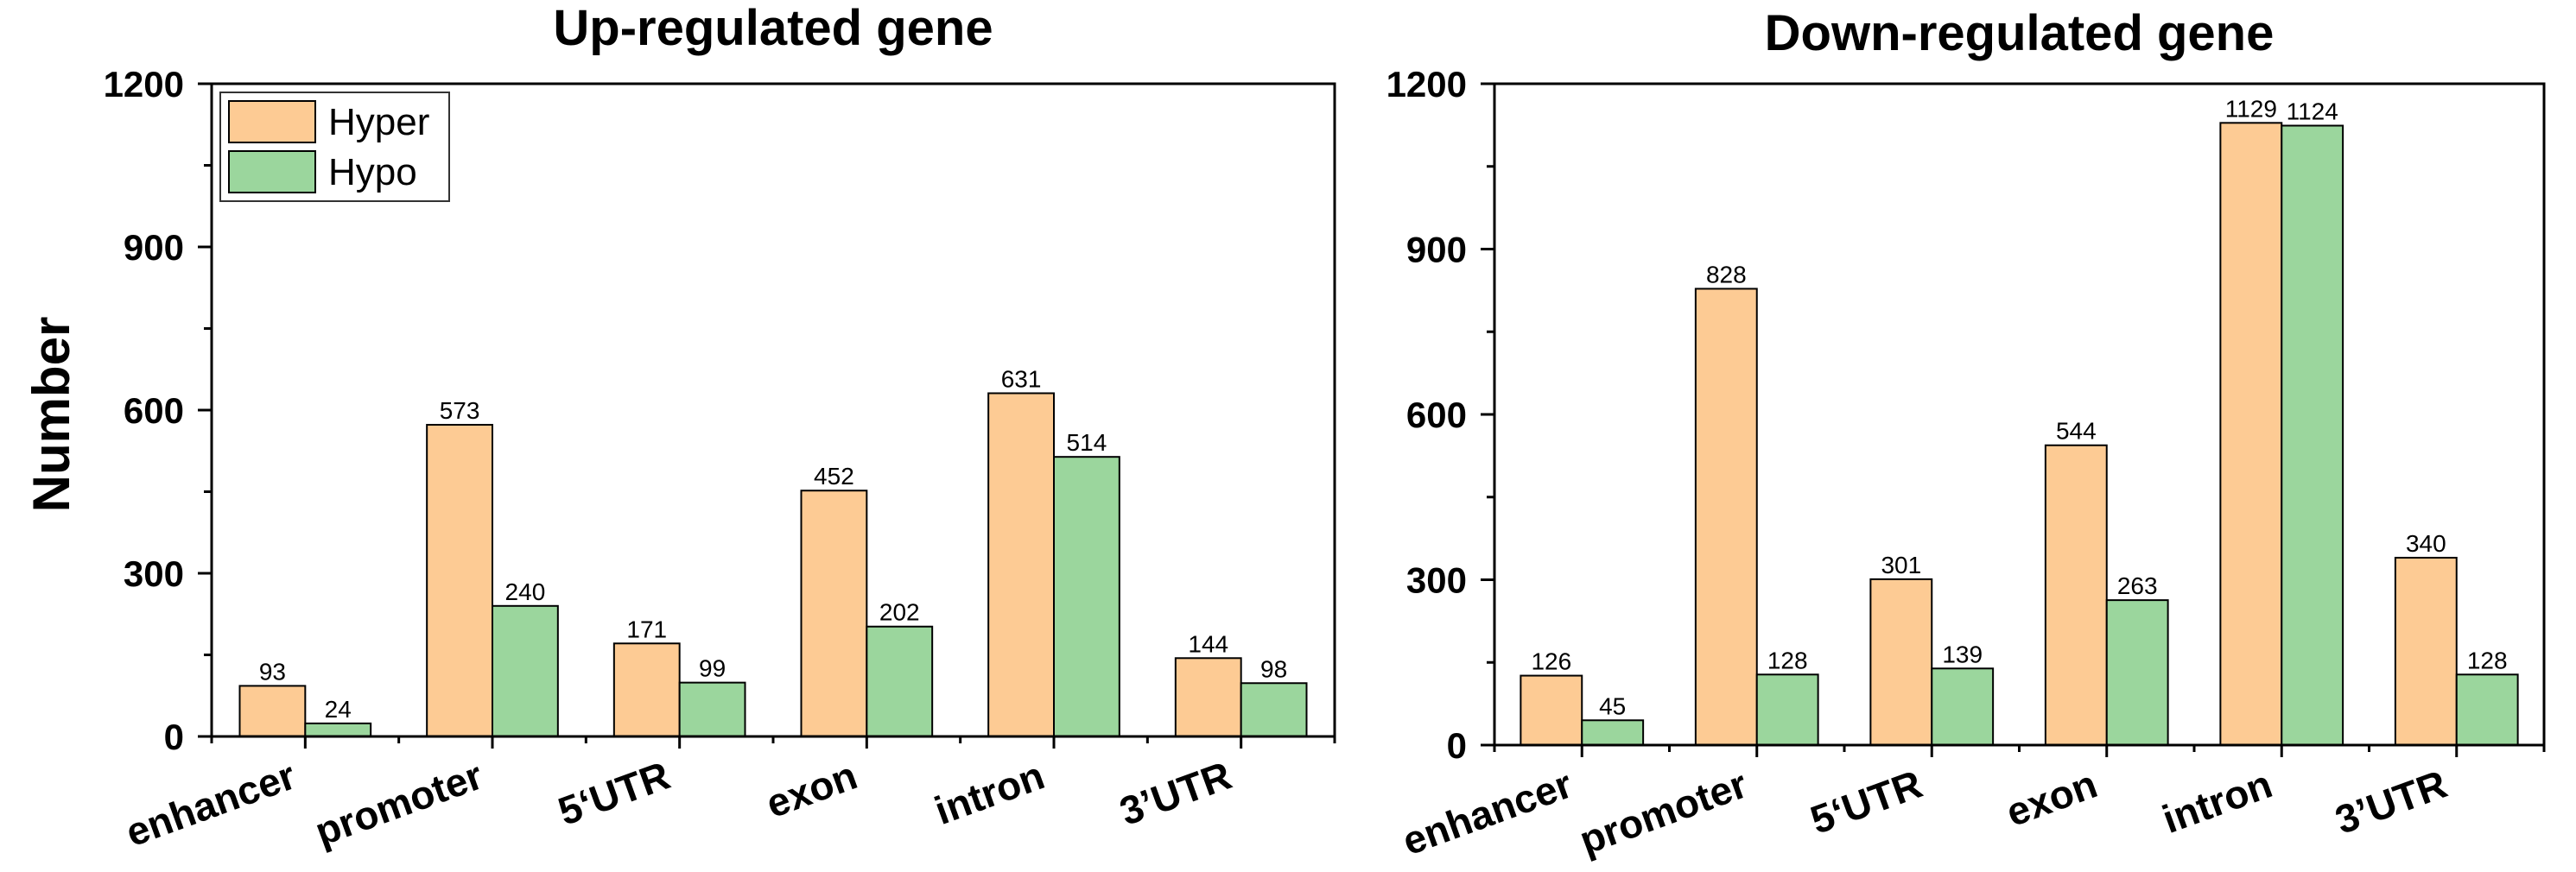 Image resolution: width=2576 pixels, height=872 pixels. What do you see at coordinates (2312, 112) in the screenshot?
I see `data-label-hypo-intron: 1124` at bounding box center [2312, 112].